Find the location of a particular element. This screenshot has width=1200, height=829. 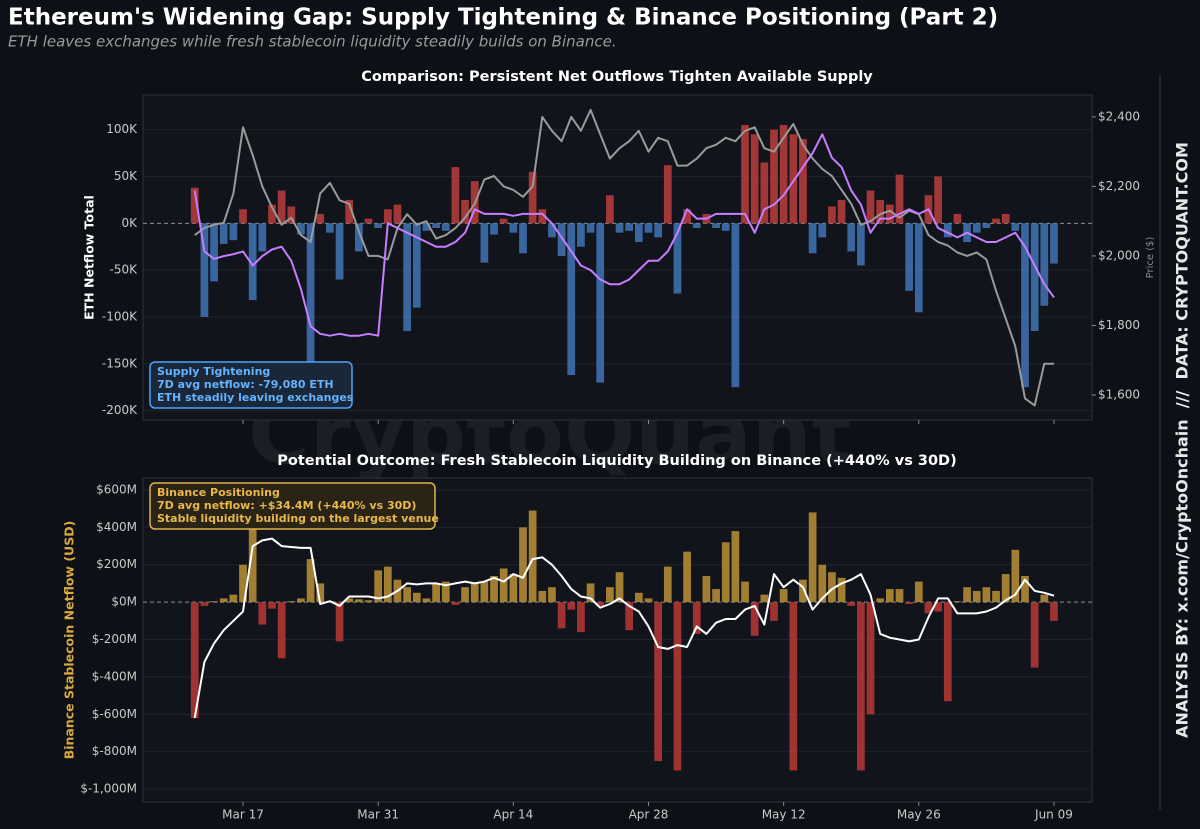

y-tick-label: -150K is located at coordinates (120, 363).